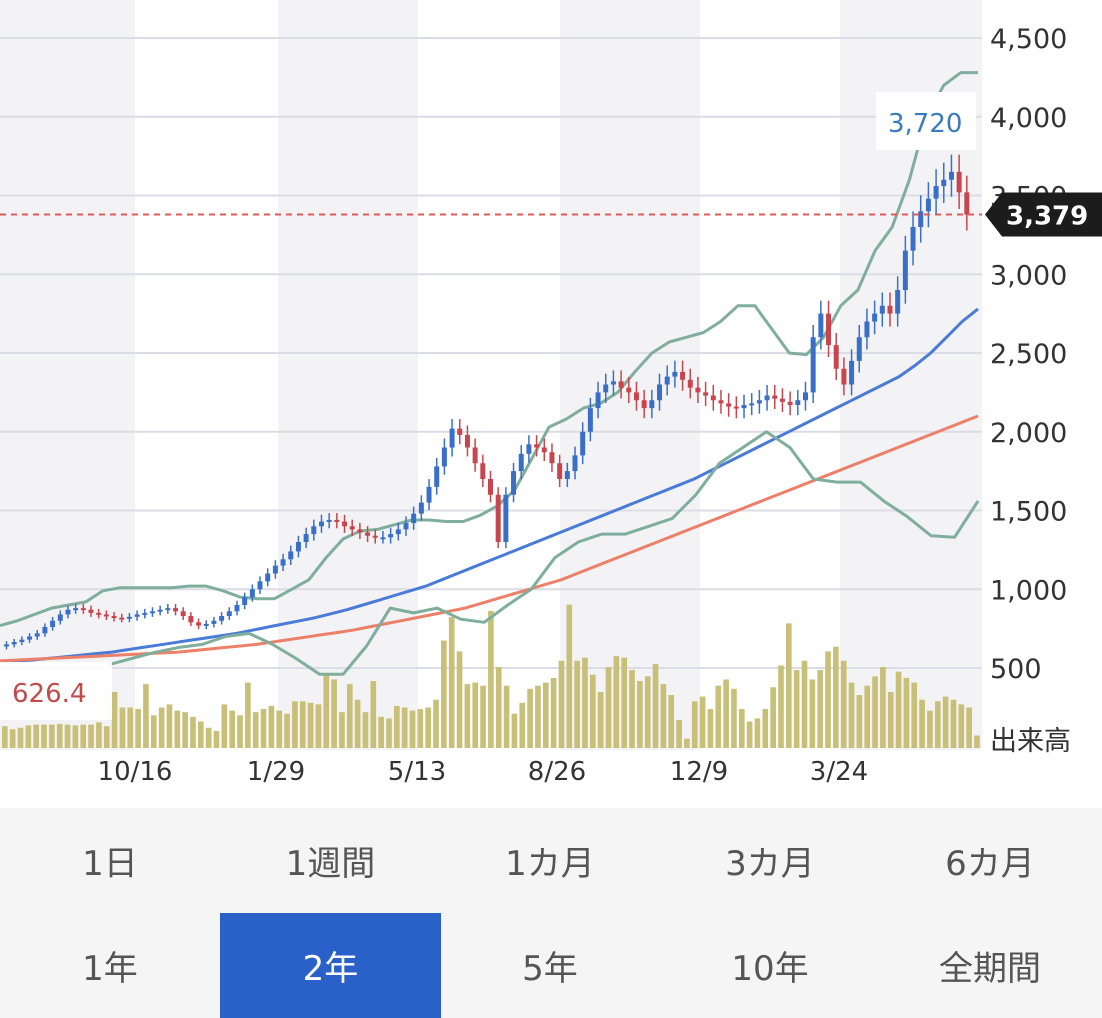 The height and width of the screenshot is (1018, 1102). What do you see at coordinates (557, 772) in the screenshot?
I see `x-tick-label: 8/26` at bounding box center [557, 772].